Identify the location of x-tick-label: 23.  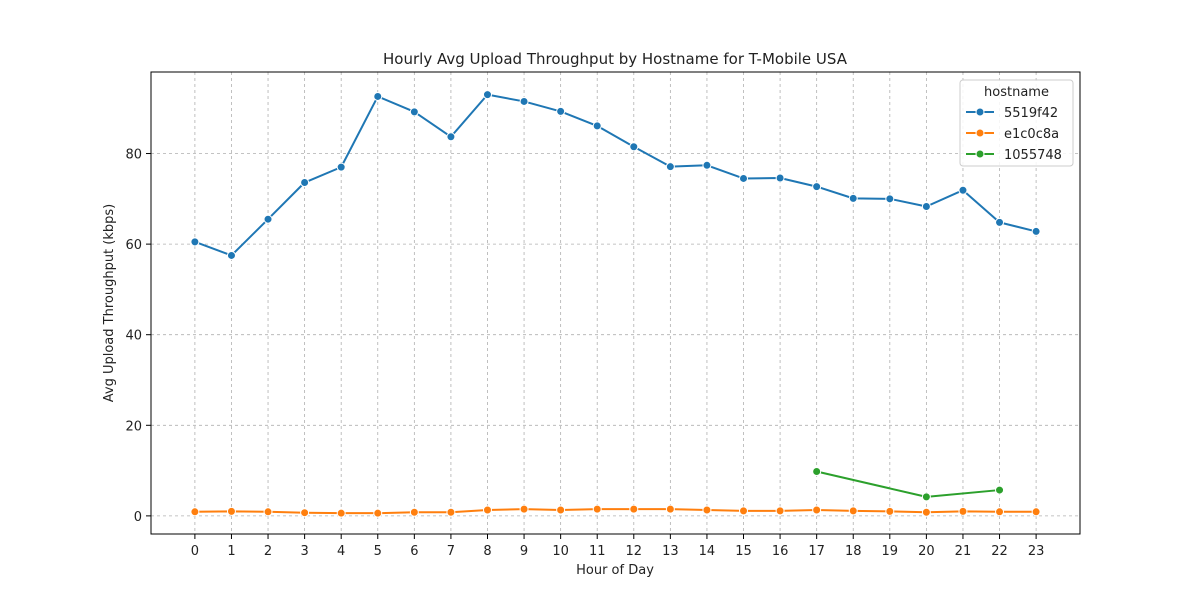
(1036, 551).